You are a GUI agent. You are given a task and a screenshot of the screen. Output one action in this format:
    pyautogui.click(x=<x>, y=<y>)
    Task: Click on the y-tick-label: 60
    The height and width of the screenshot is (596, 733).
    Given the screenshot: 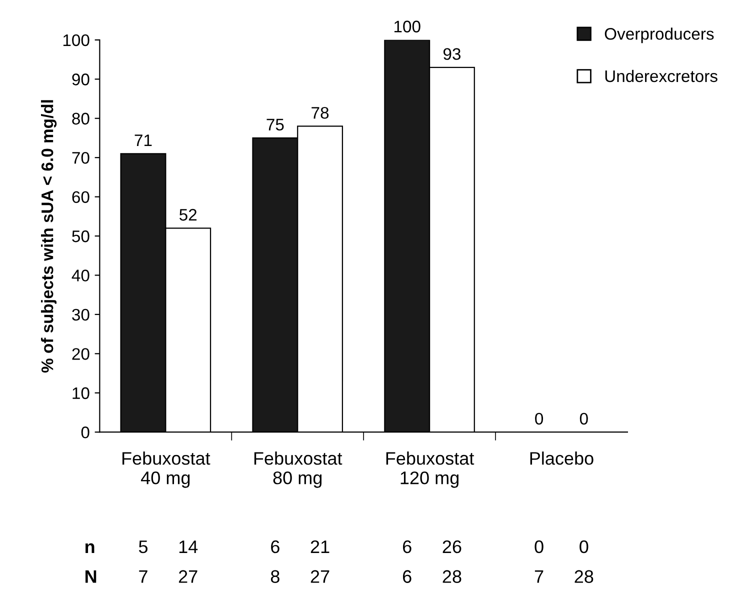 What is the action you would take?
    pyautogui.click(x=81, y=197)
    